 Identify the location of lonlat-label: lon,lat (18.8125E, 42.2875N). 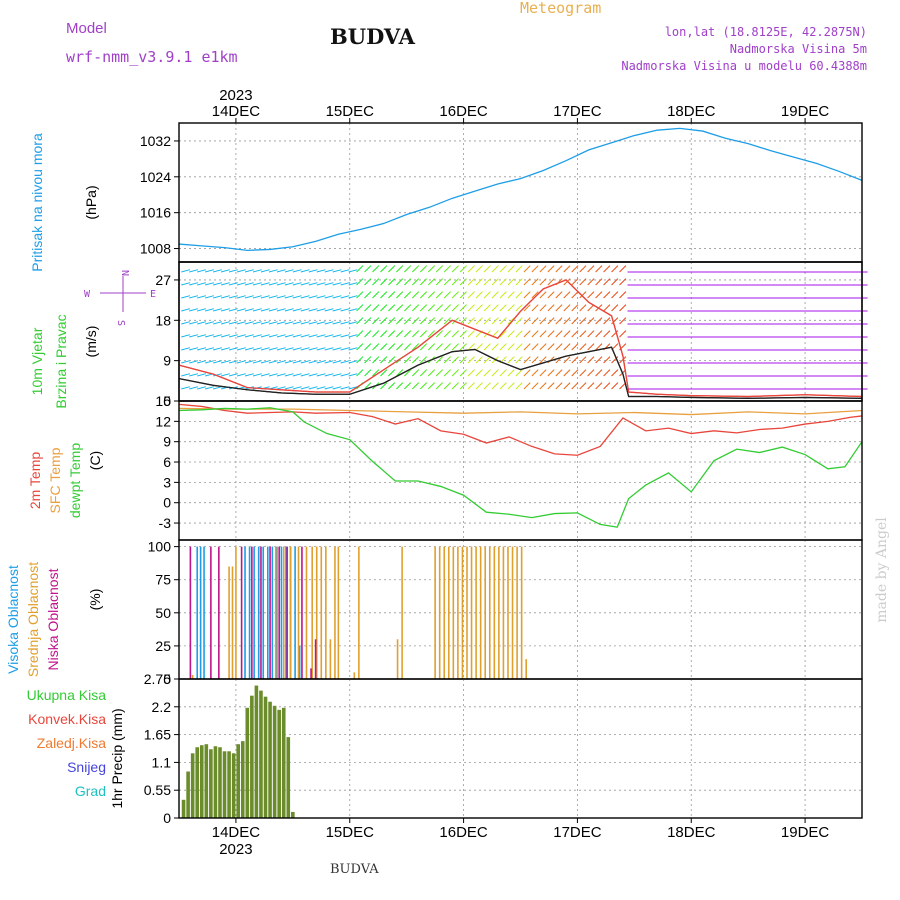
(765, 32).